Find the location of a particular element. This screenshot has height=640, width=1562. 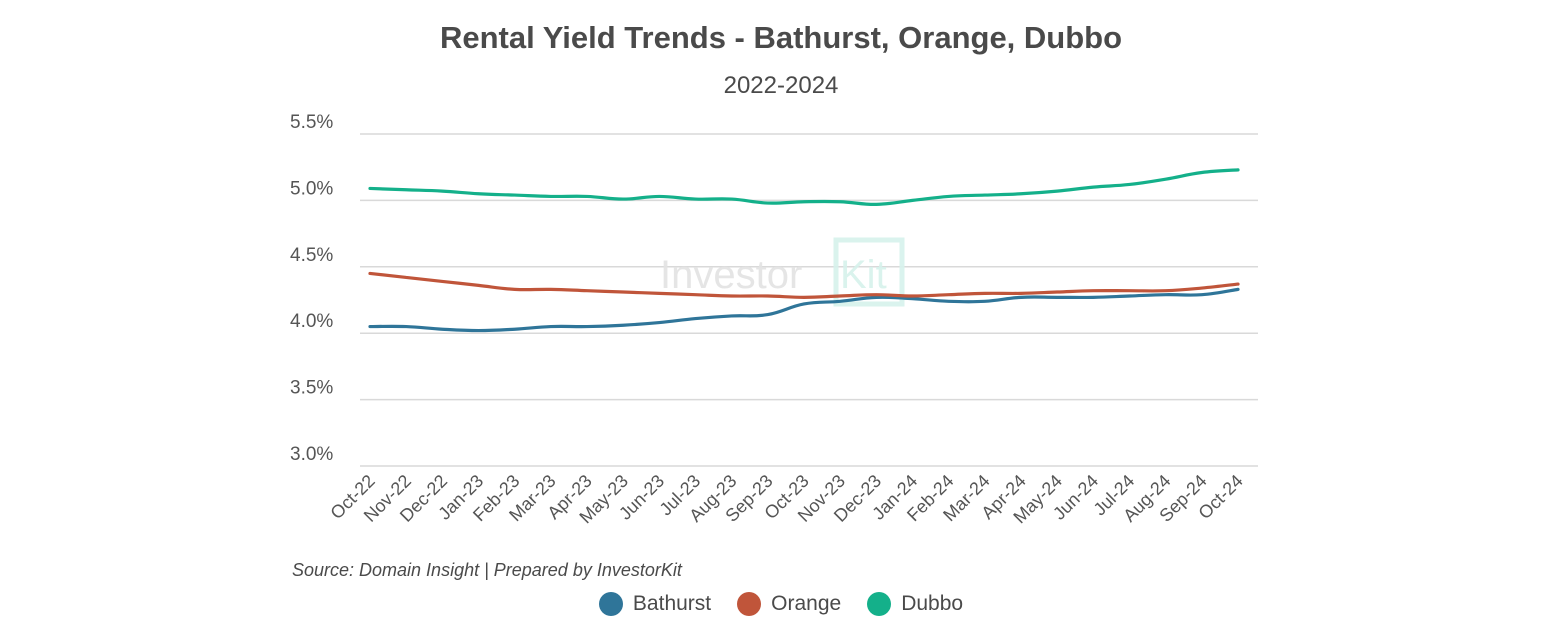

legend: Bathurst Orange Dubbo is located at coordinates (781, 604).